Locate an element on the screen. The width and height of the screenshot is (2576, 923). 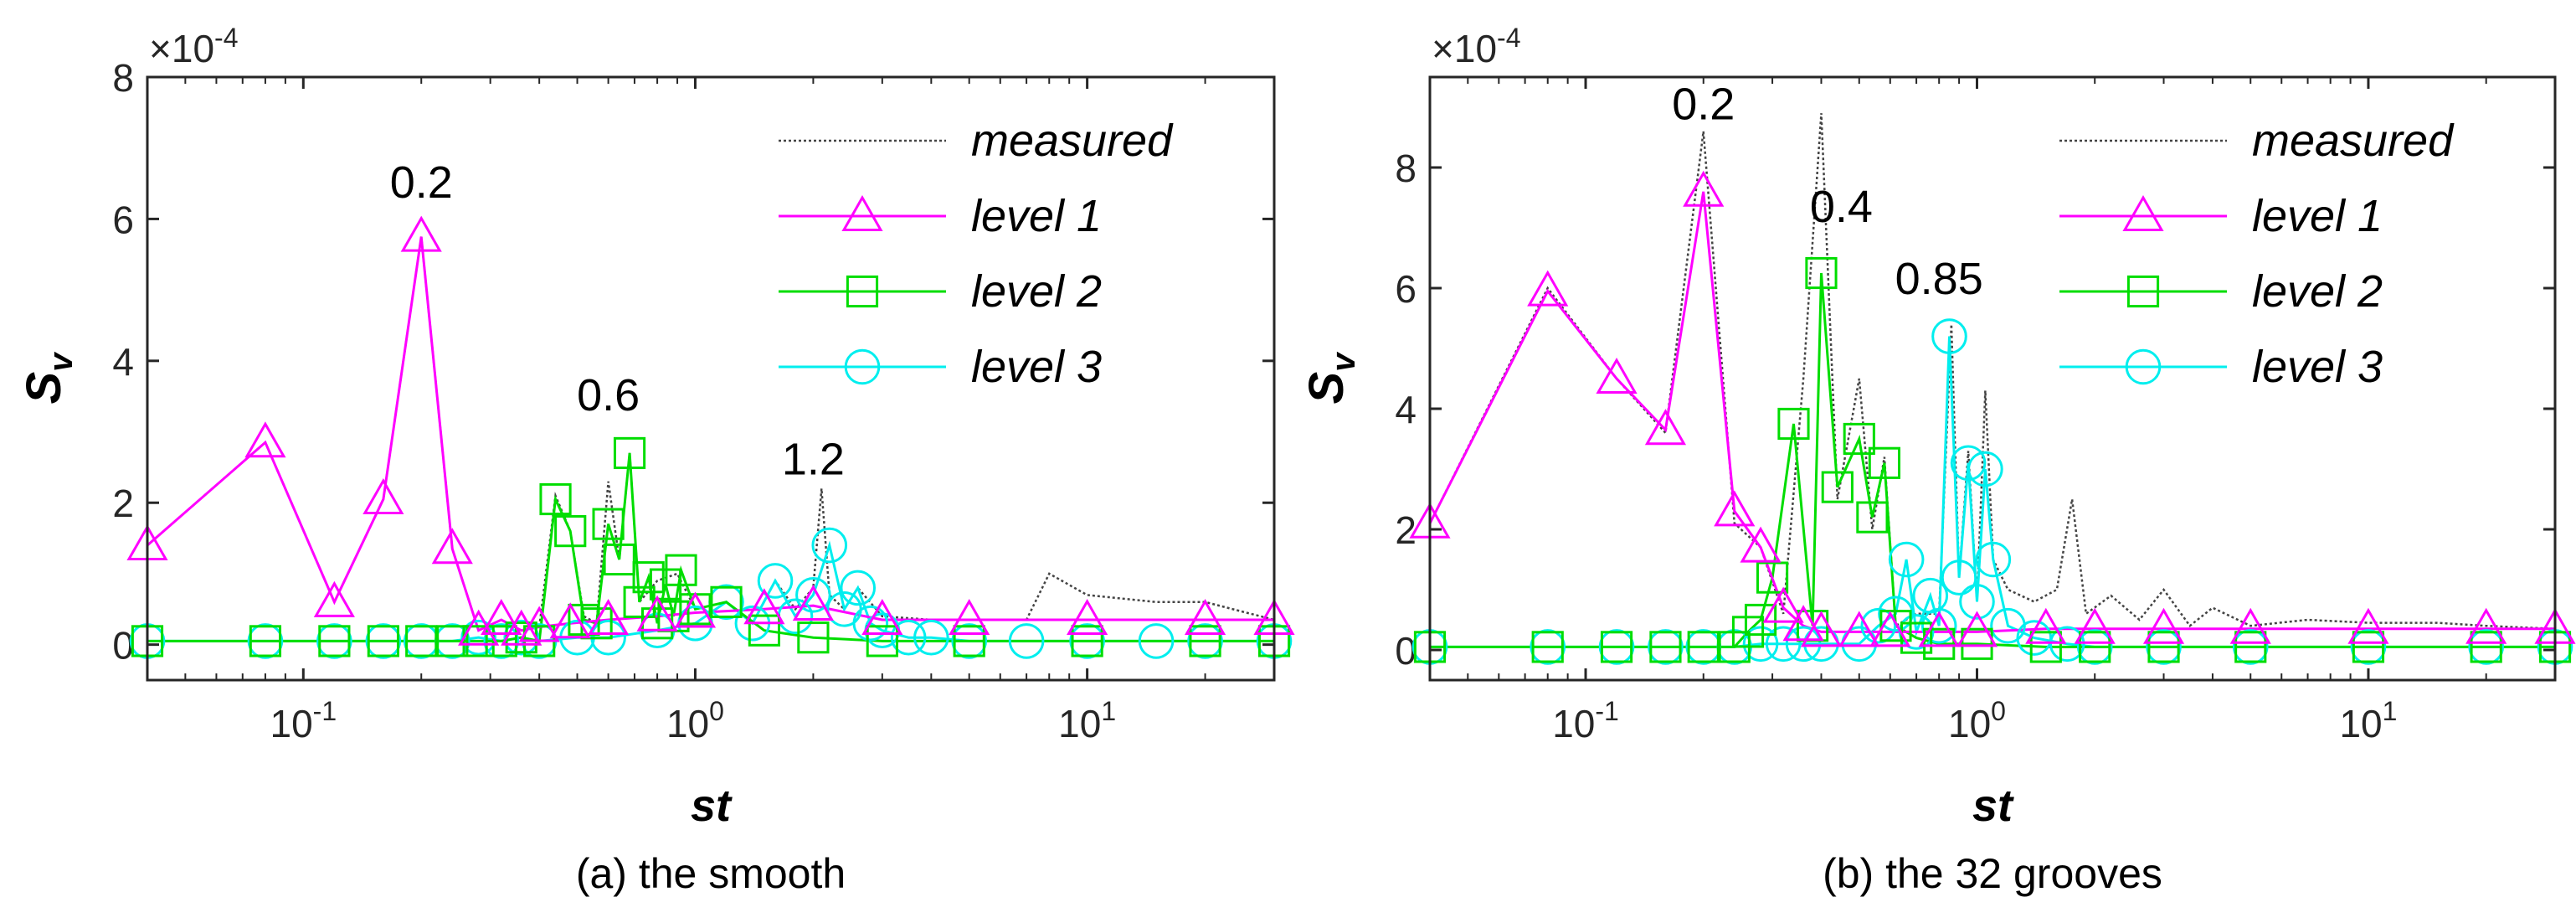
y-exponent-a: ×10⁻⁴ is located at coordinates (194, 46).